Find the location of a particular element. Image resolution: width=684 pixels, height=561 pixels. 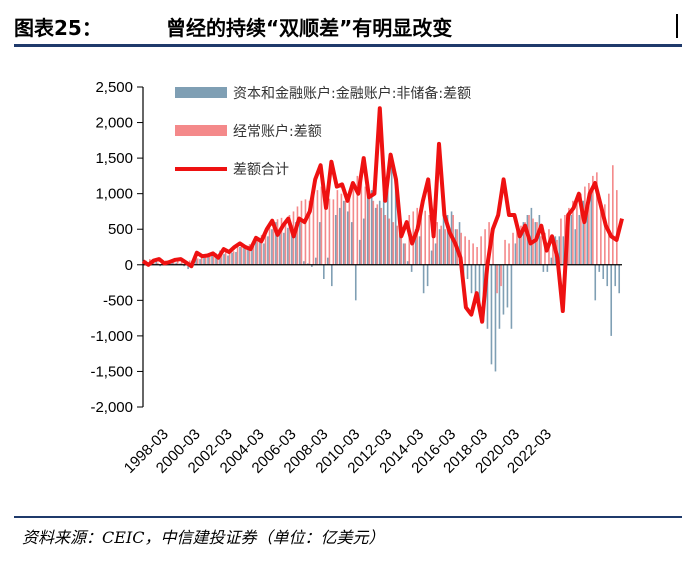

header-rule is located at coordinates (348, 45).